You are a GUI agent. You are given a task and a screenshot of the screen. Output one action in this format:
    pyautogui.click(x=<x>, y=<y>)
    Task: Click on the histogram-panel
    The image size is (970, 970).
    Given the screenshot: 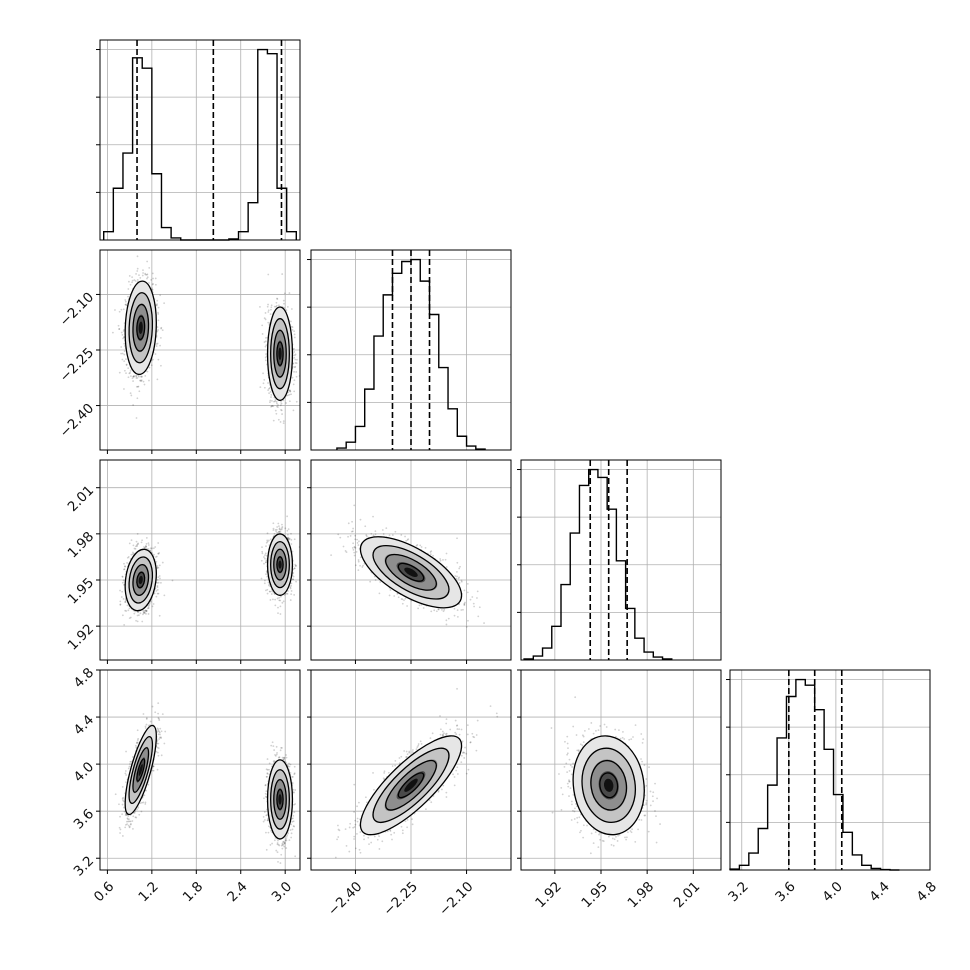 What is the action you would take?
    pyautogui.click(x=619, y=560)
    